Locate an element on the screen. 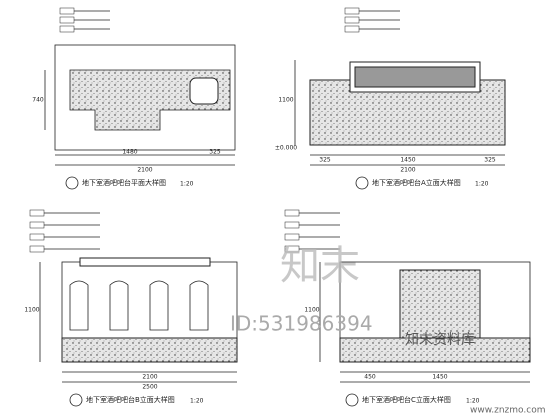 This screenshot has height=420, width=560. elevation-c is located at coordinates (425, 322).